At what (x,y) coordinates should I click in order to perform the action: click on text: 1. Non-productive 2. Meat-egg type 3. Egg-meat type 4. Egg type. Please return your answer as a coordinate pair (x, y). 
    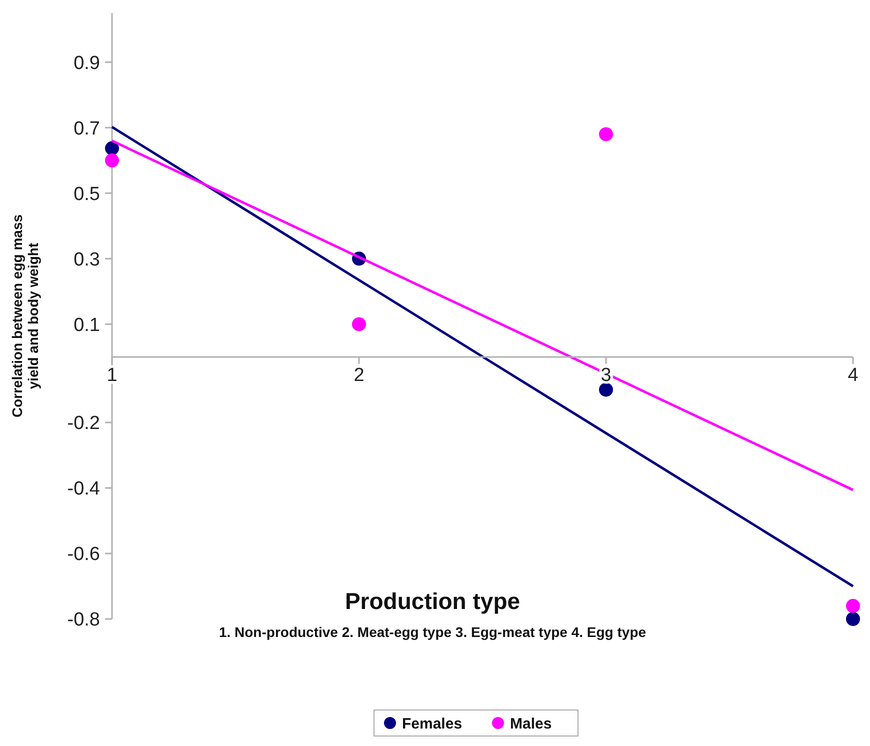
    Looking at the image, I should click on (432, 632).